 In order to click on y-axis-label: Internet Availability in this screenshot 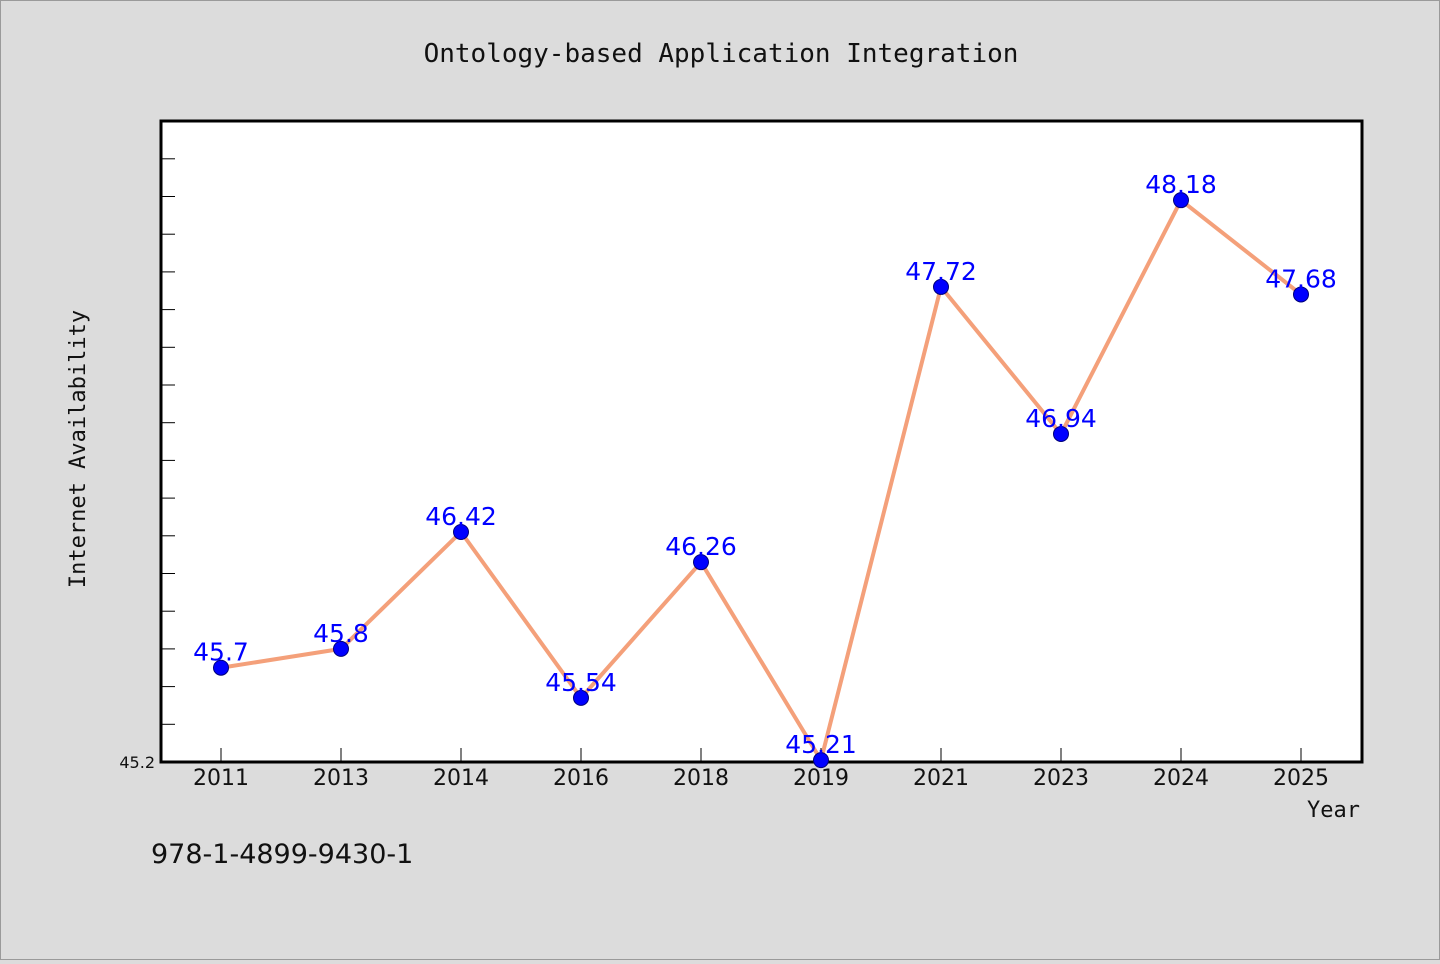, I will do `click(78, 449)`.